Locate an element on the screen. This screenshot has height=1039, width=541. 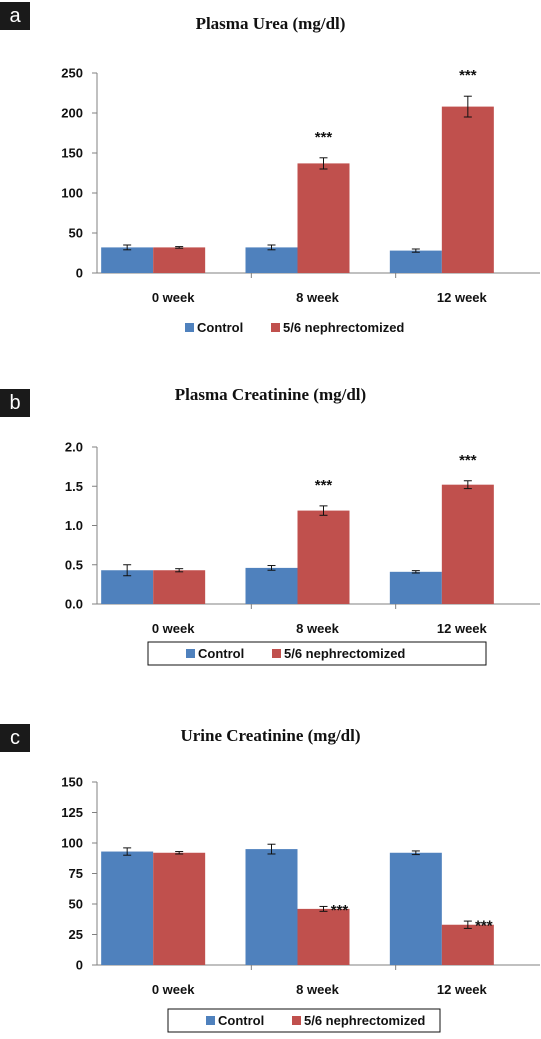
y-tick-label: 1.0 is located at coordinates (74, 525).